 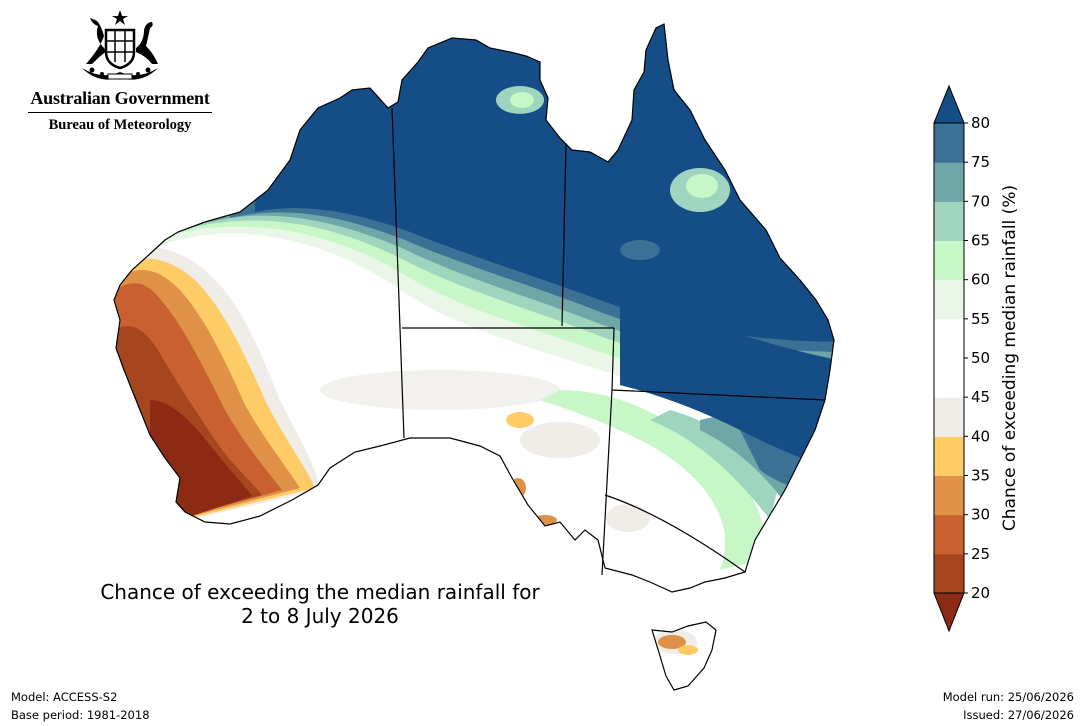 I want to click on colorbar-tick-label: 25, so click(x=980, y=554).